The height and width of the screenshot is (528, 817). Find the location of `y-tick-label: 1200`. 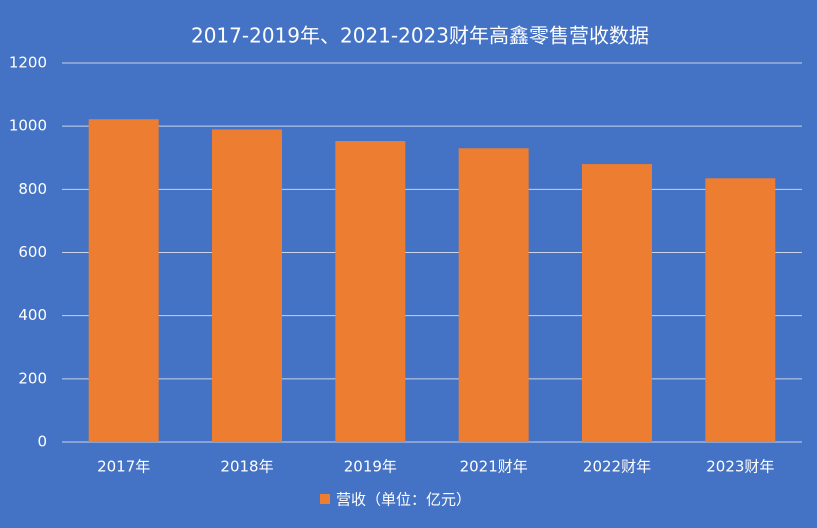

y-tick-label: 1200 is located at coordinates (28, 63).